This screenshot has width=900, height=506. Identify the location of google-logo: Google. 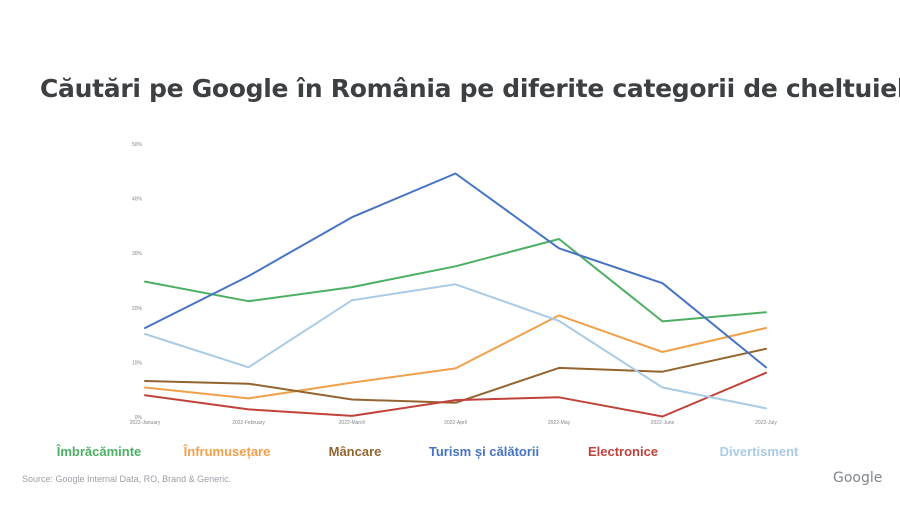
(858, 478).